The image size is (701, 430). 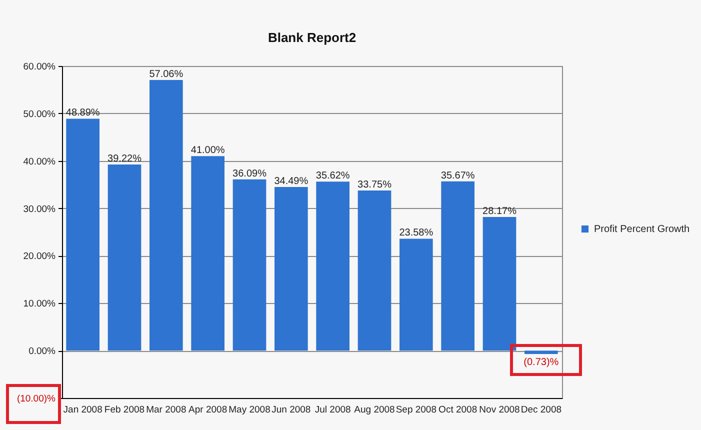 I want to click on data-label: 41.00%, so click(x=207, y=150).